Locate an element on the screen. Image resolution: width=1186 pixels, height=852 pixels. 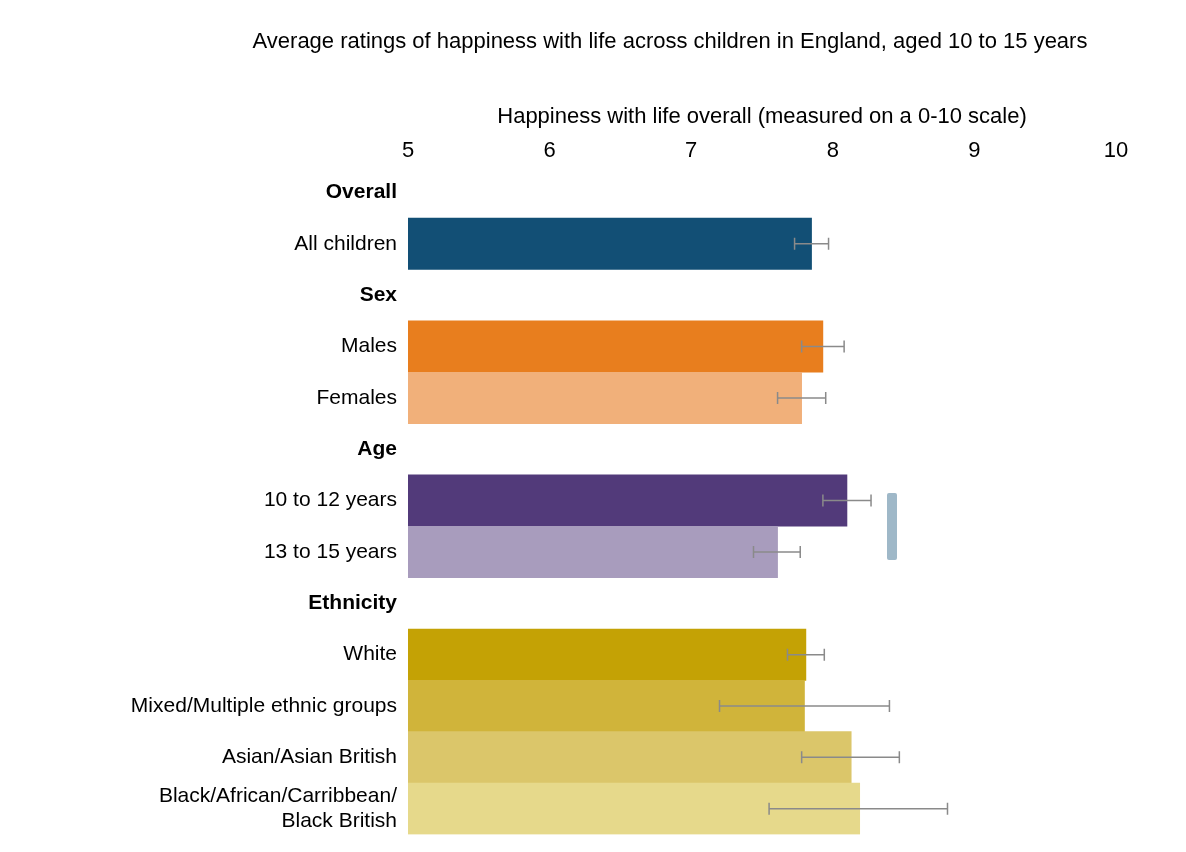
x-tick-label: 6 is located at coordinates (549, 149).